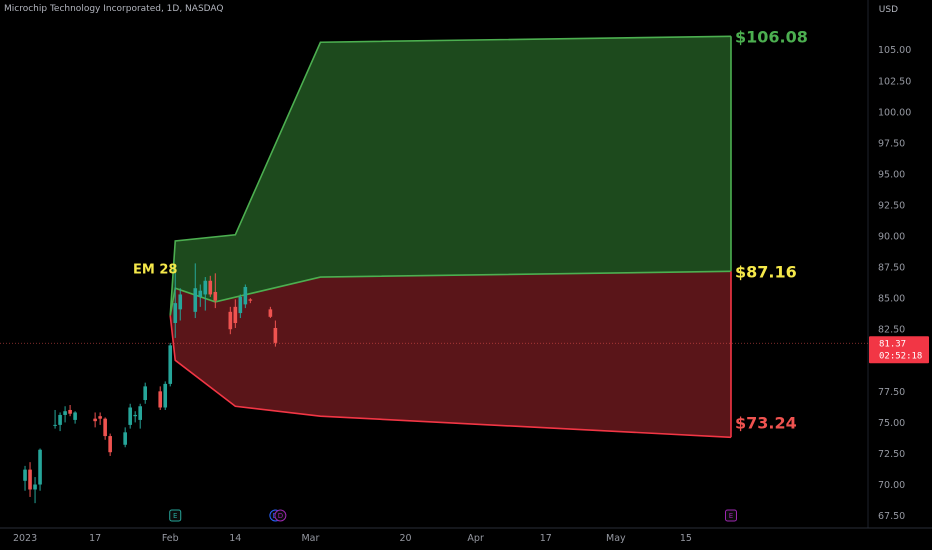 The image size is (932, 550). What do you see at coordinates (891, 237) in the screenshot?
I see `price-tick-label: 90.00` at bounding box center [891, 237].